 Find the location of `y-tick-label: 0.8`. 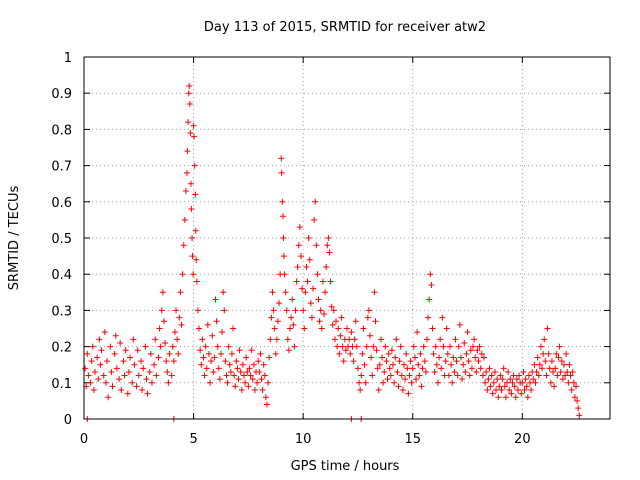

y-tick-label: 0.8 is located at coordinates (61, 130).